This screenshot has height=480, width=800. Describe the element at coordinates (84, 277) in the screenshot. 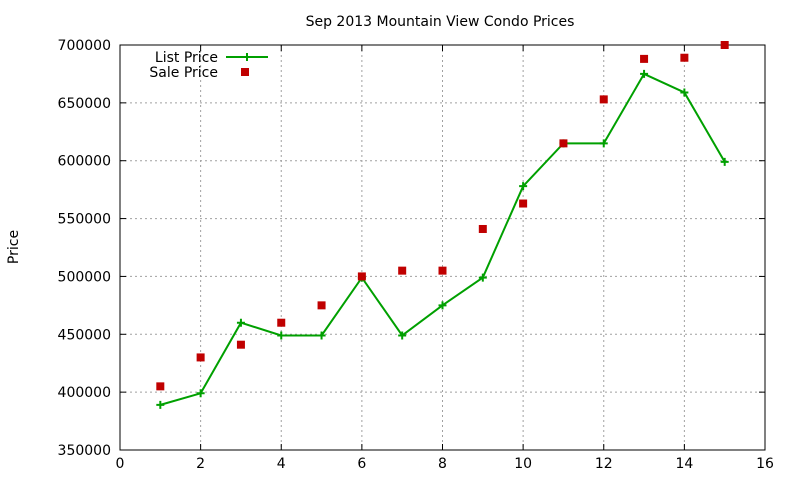

I see `y-tick-label: 500000` at that location.